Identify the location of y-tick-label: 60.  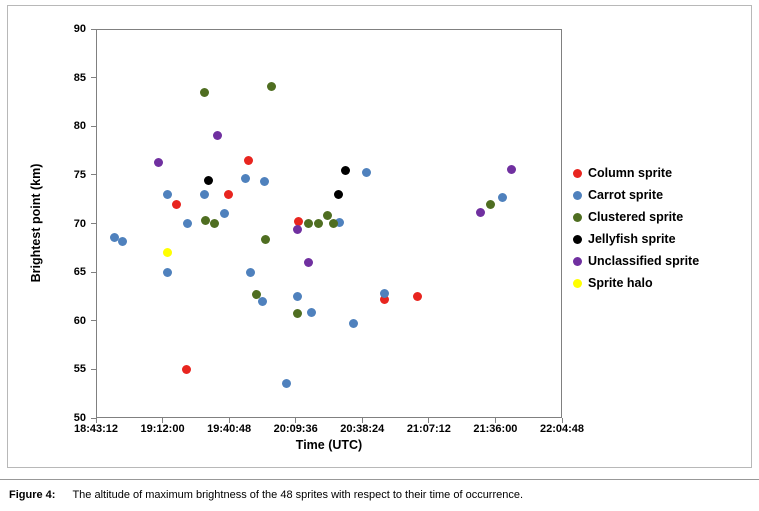
(79, 320).